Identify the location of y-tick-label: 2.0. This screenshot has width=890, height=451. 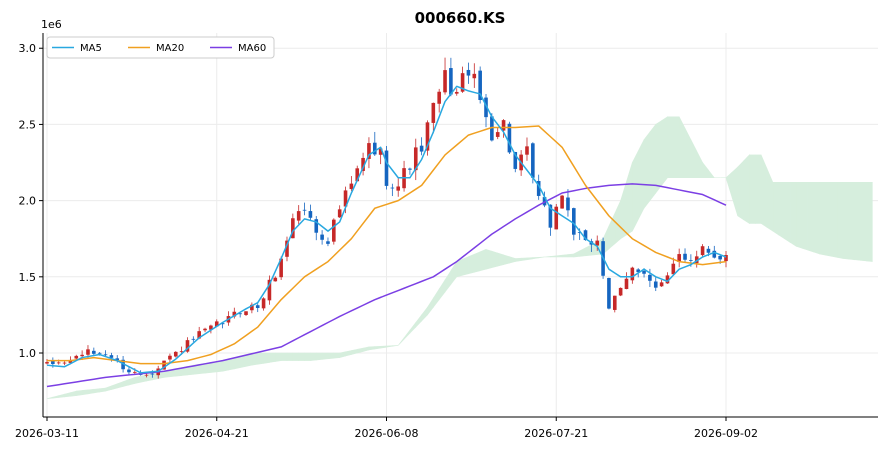
(28, 201).